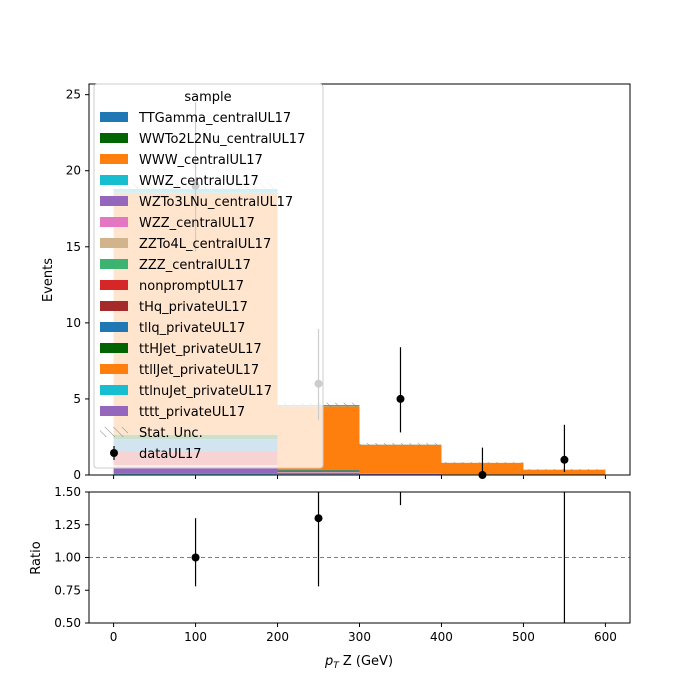 The width and height of the screenshot is (700, 700). What do you see at coordinates (77, 285) in the screenshot?
I see `main-y-ticks: 0 5 10 15 20 25` at bounding box center [77, 285].